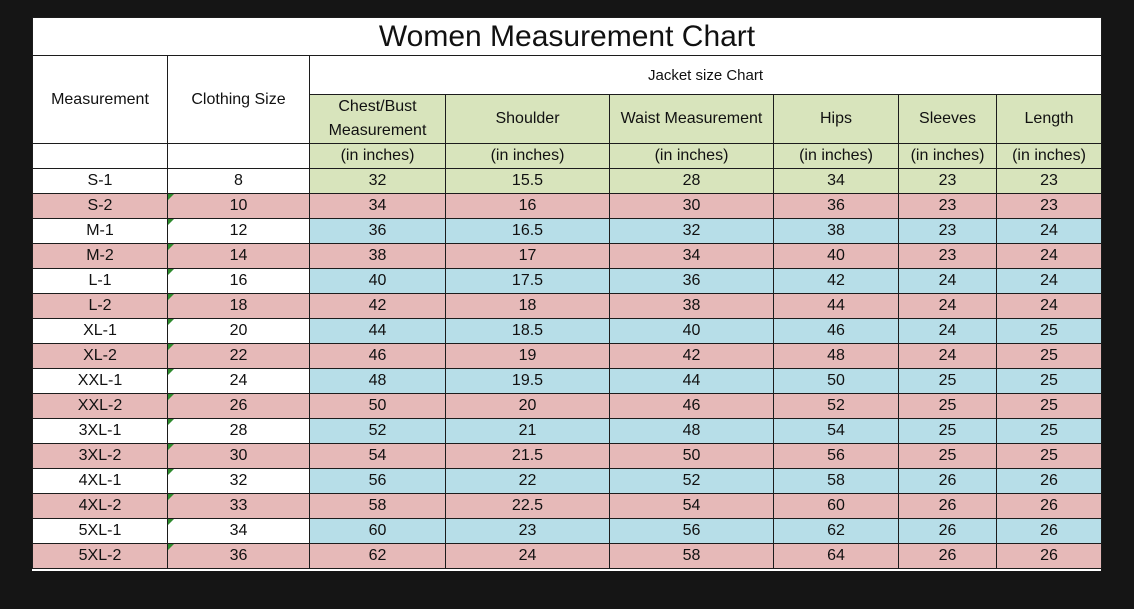 This screenshot has width=1134, height=609. Describe the element at coordinates (527, 556) in the screenshot. I see `shoulder-cell: 24` at that location.